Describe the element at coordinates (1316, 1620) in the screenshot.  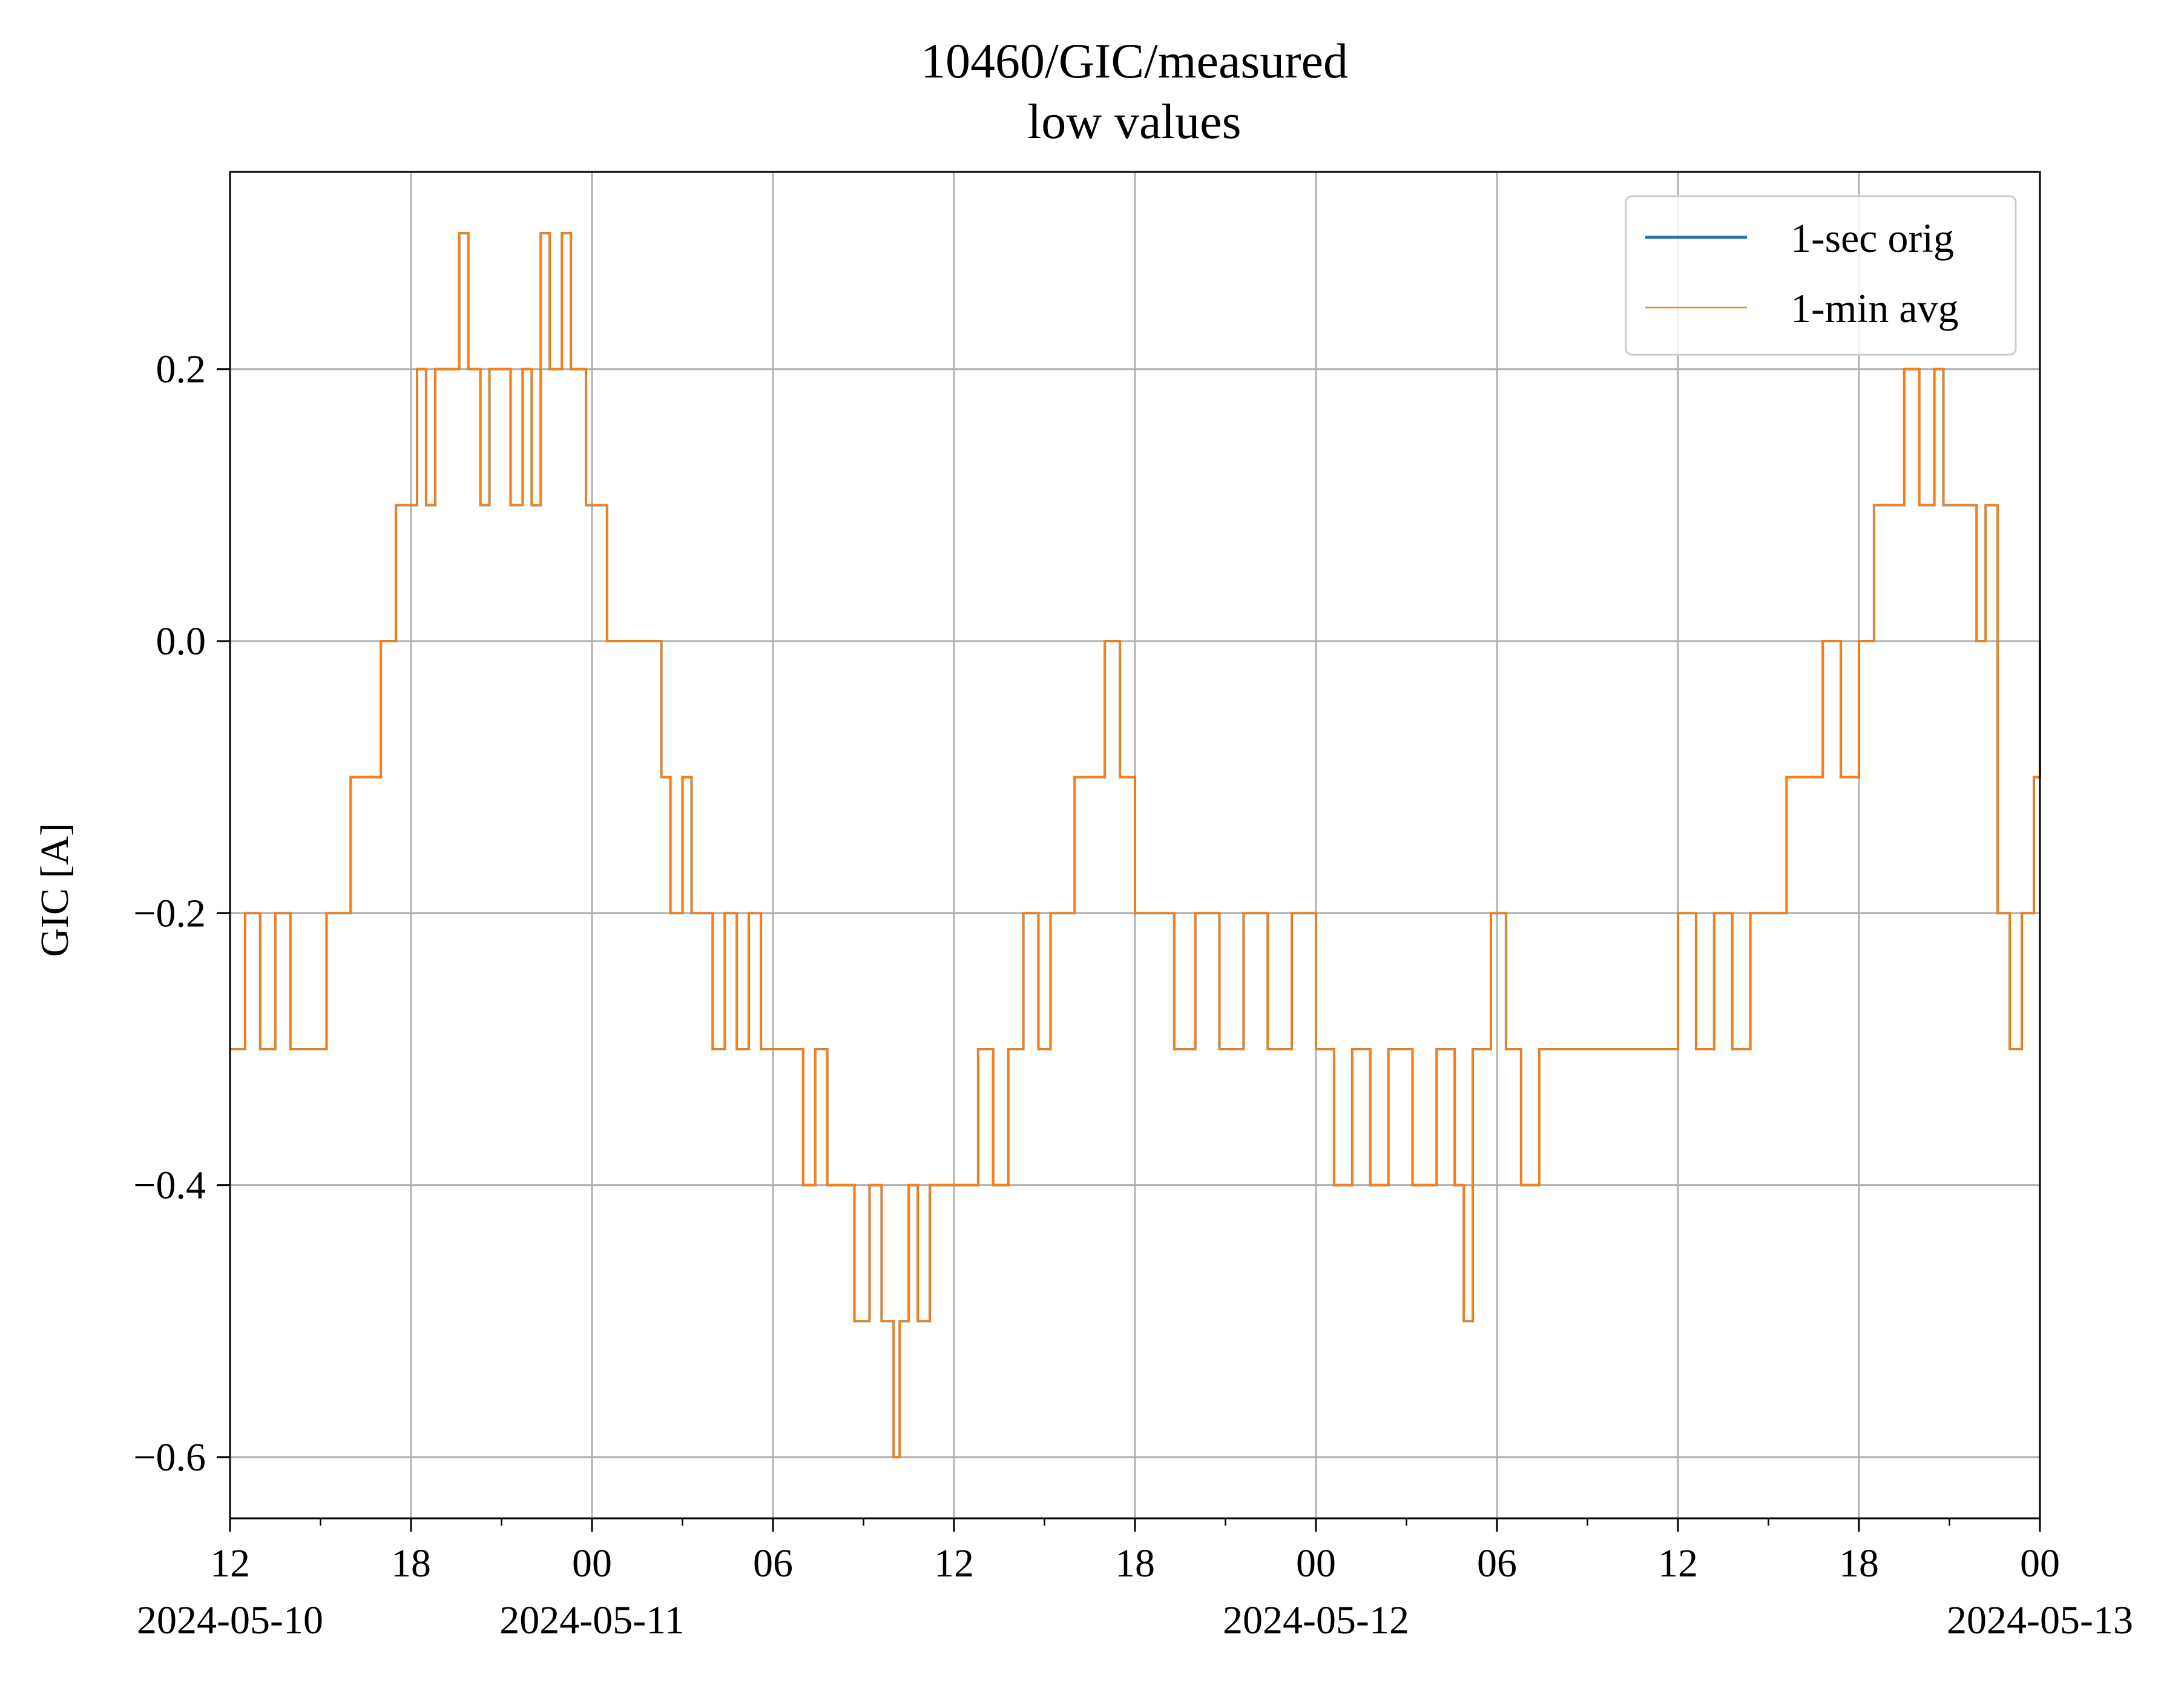
I see `x-tick-date: 2024-05-12` at that location.